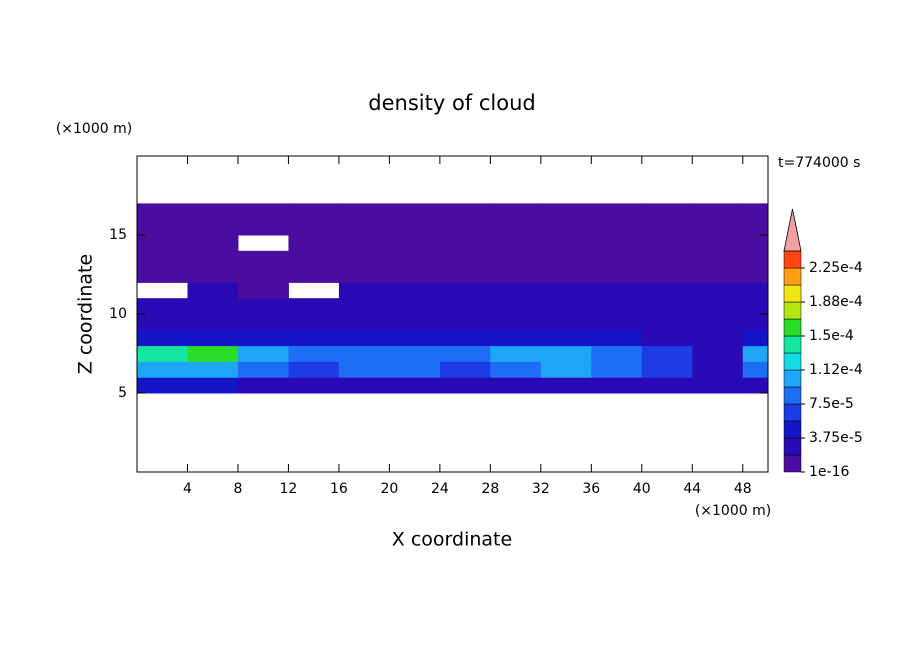 The width and height of the screenshot is (904, 654). I want to click on y-unit: (×1000 m), so click(94, 129).